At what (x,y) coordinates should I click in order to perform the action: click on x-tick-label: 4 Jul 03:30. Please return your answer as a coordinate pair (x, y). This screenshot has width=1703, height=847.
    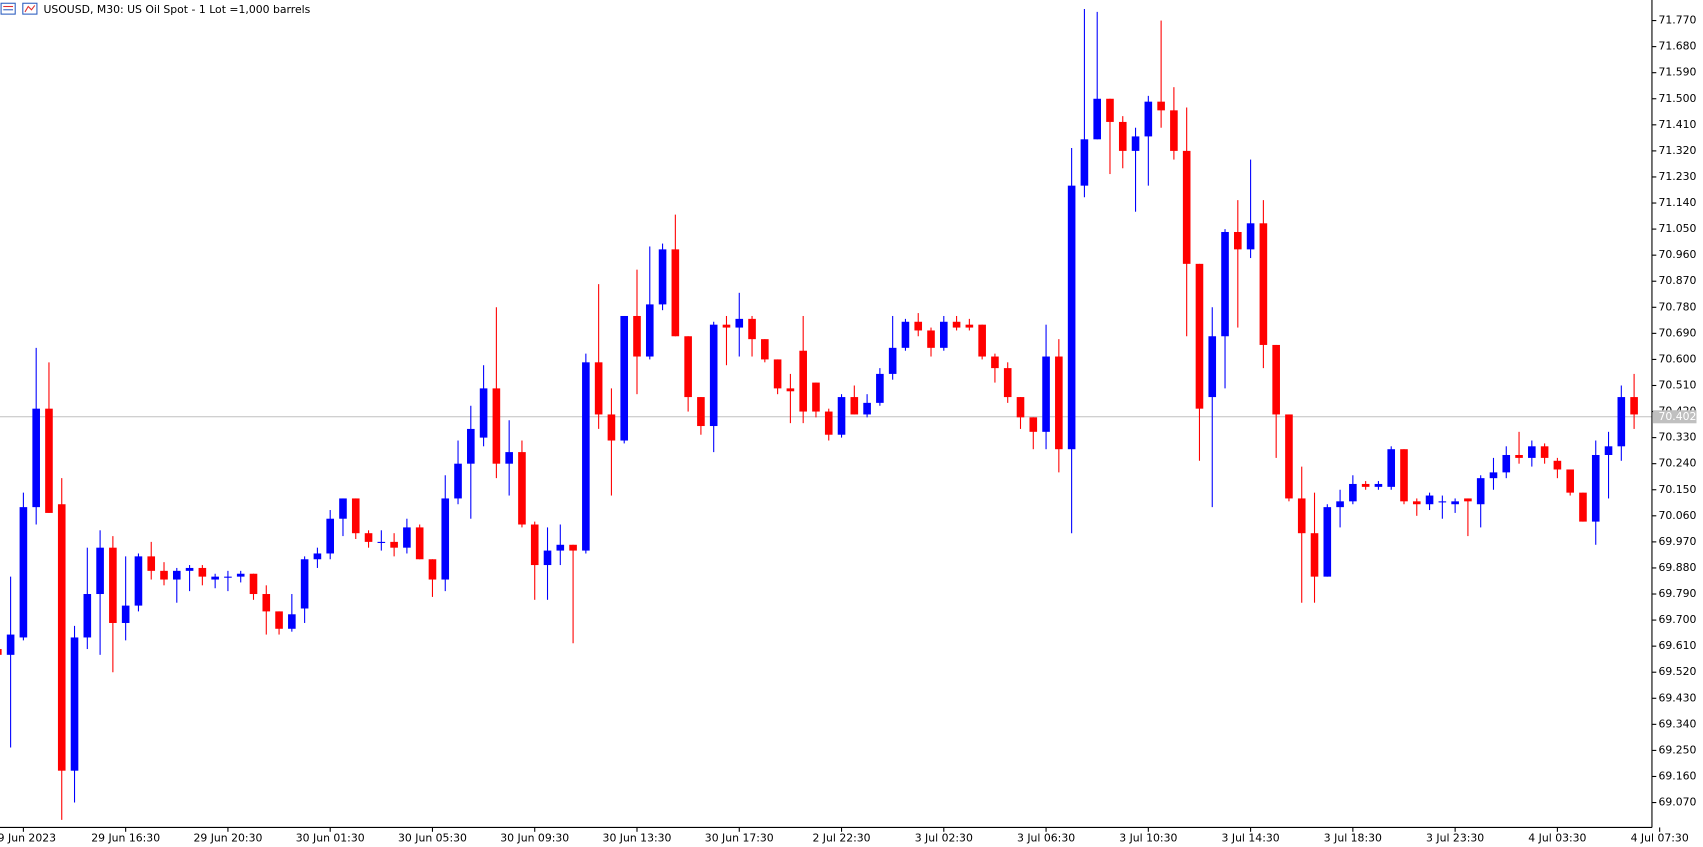
    Looking at the image, I should click on (1557, 837).